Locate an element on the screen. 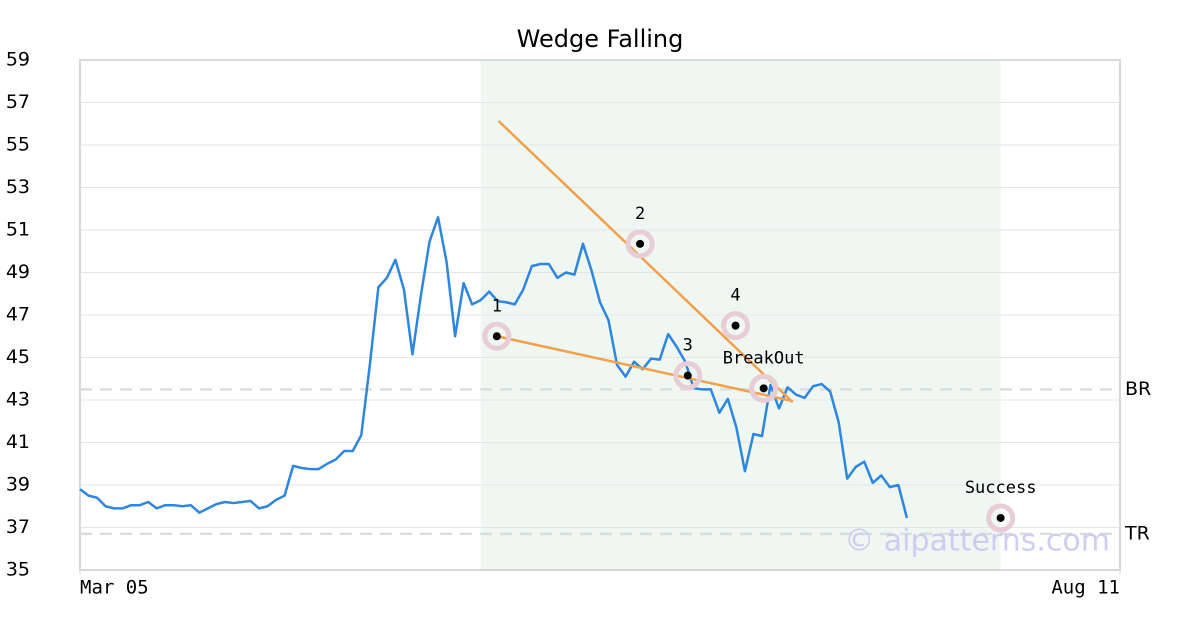 Image resolution: width=1200 pixels, height=630 pixels. y-tick-label: 41 is located at coordinates (18, 442).